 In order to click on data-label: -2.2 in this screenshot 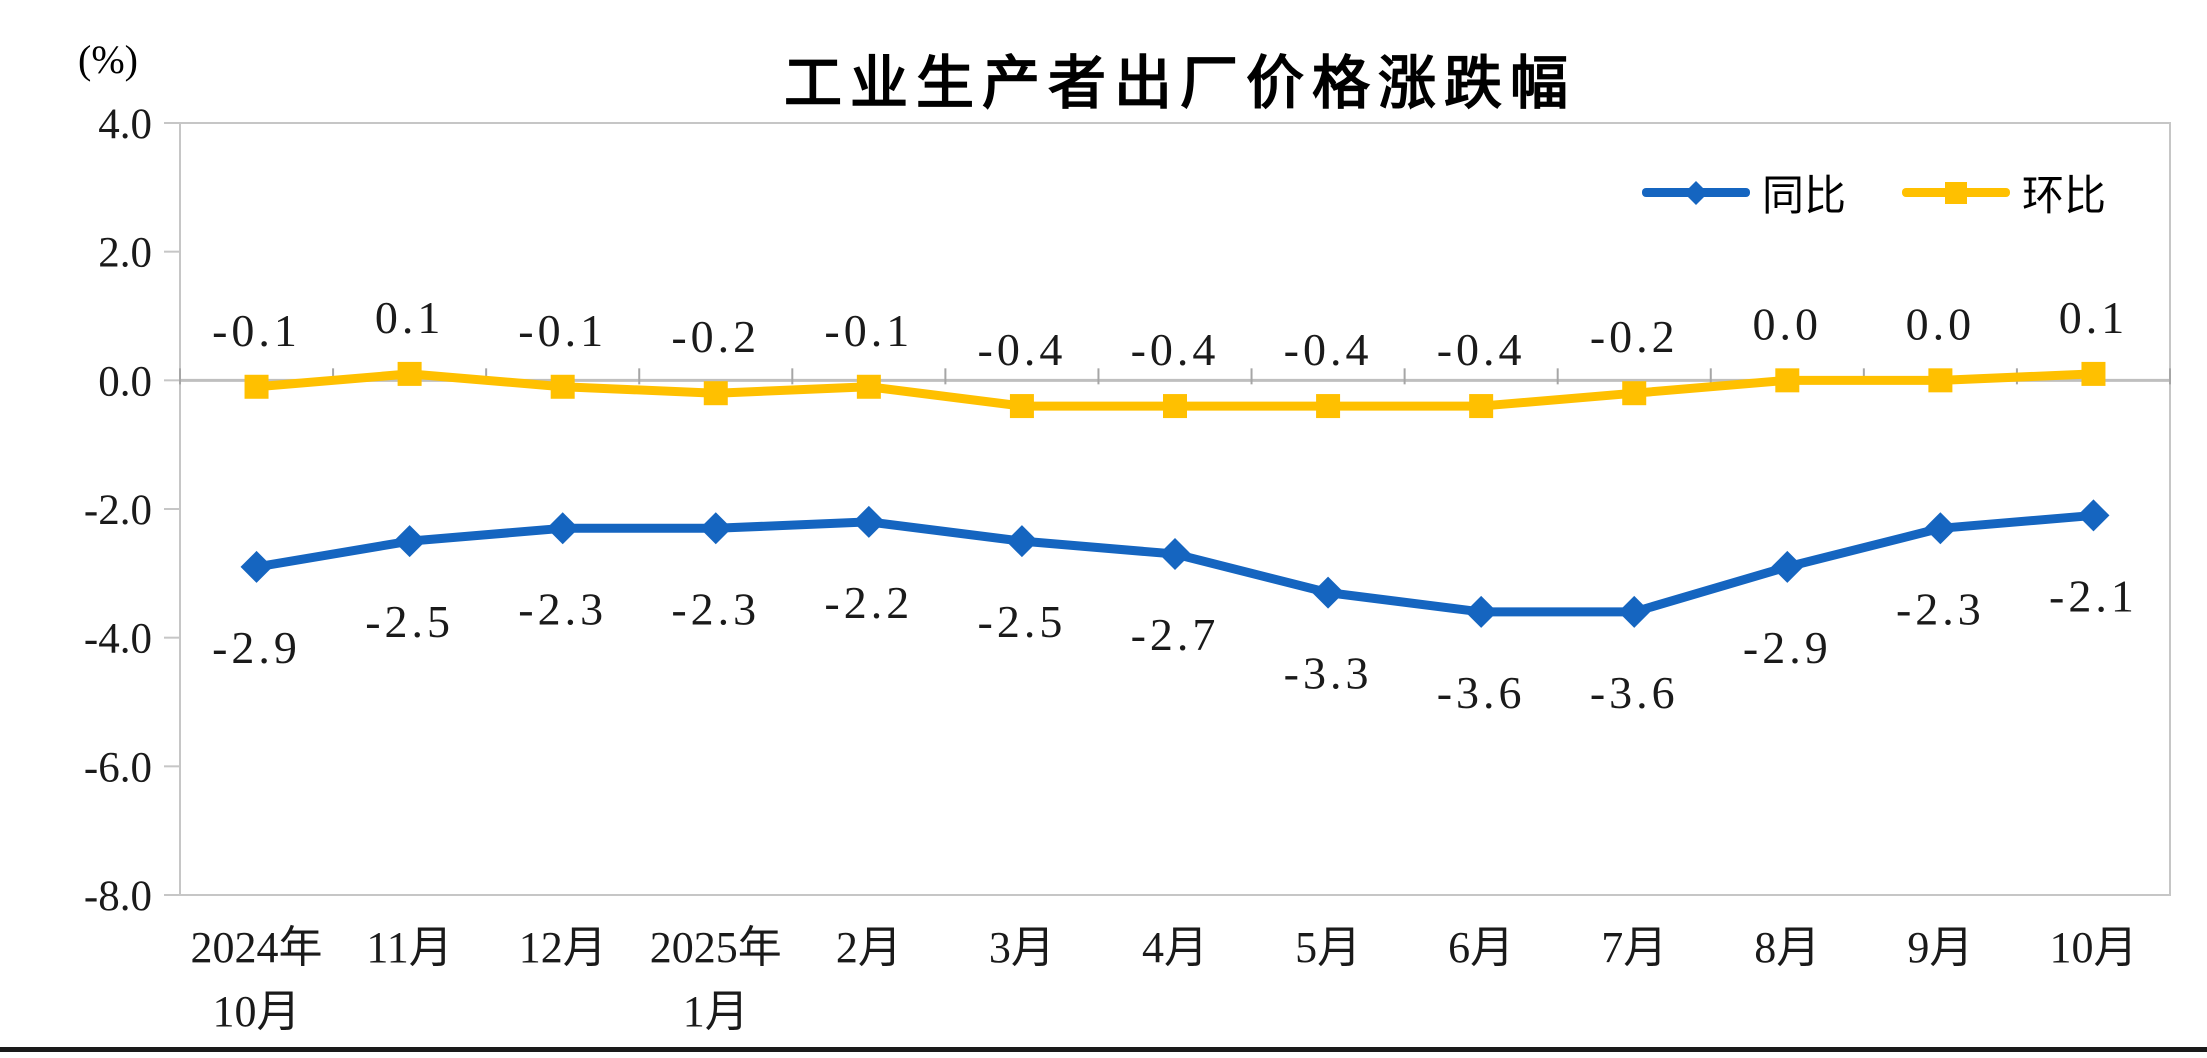, I will do `click(868, 602)`.